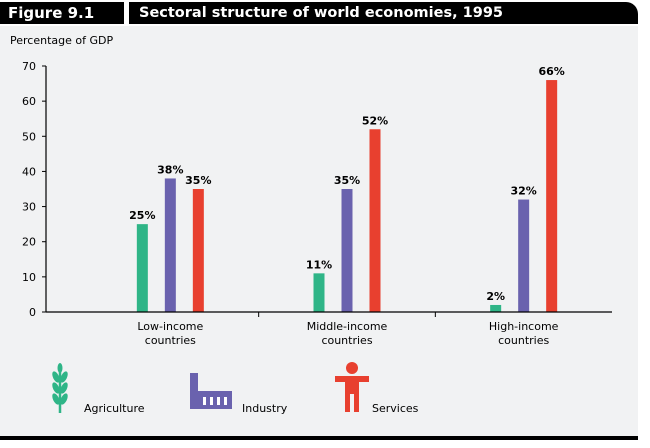 Image resolution: width=650 pixels, height=448 pixels. I want to click on x-category-label: High-income, so click(524, 326).